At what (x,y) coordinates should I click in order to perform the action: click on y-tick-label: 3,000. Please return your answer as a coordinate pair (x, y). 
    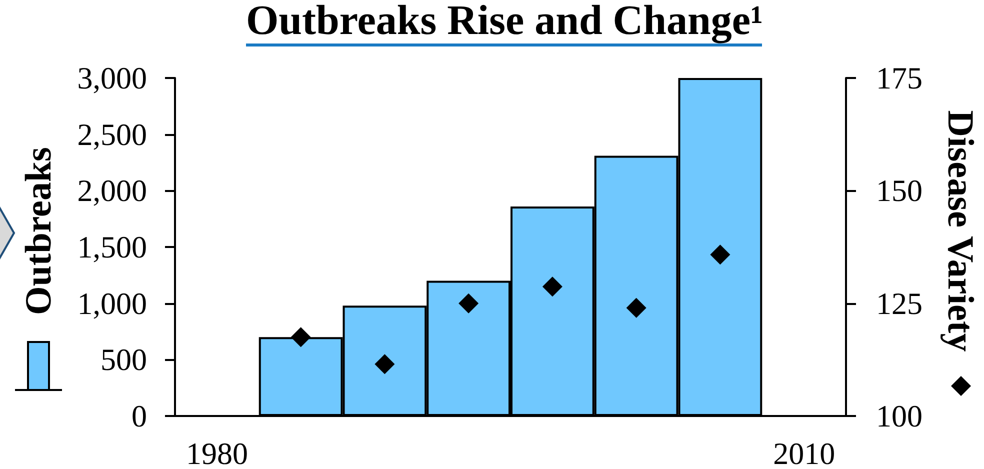
    Looking at the image, I should click on (112, 78).